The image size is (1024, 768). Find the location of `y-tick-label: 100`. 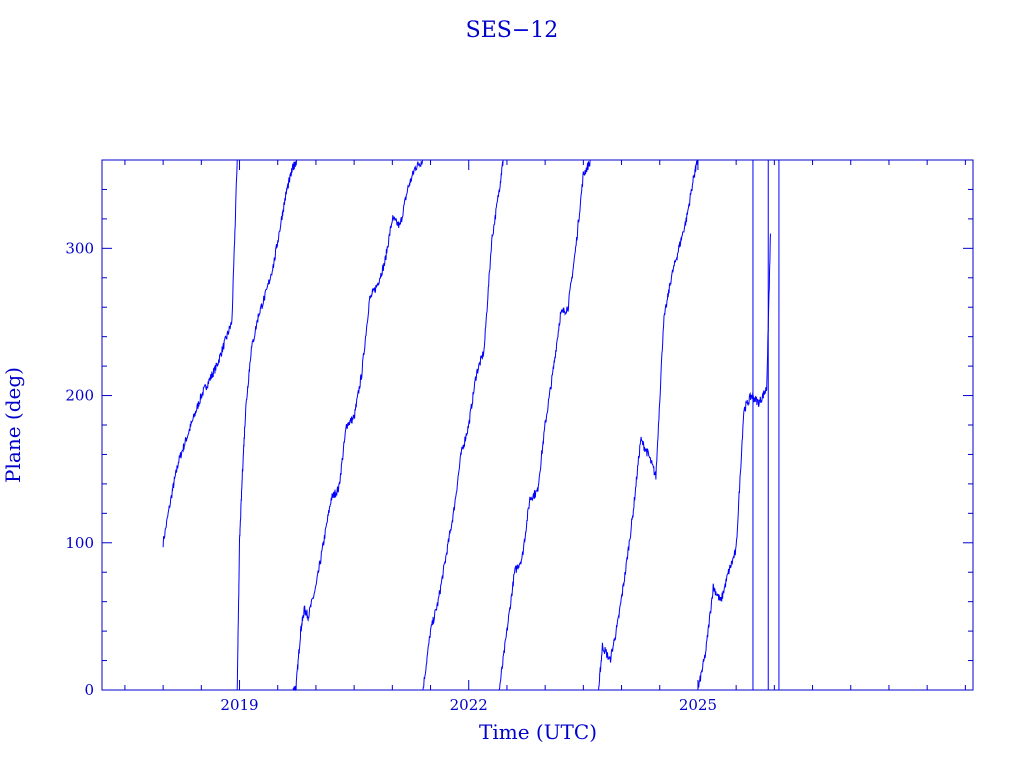

y-tick-label: 100 is located at coordinates (79, 543).